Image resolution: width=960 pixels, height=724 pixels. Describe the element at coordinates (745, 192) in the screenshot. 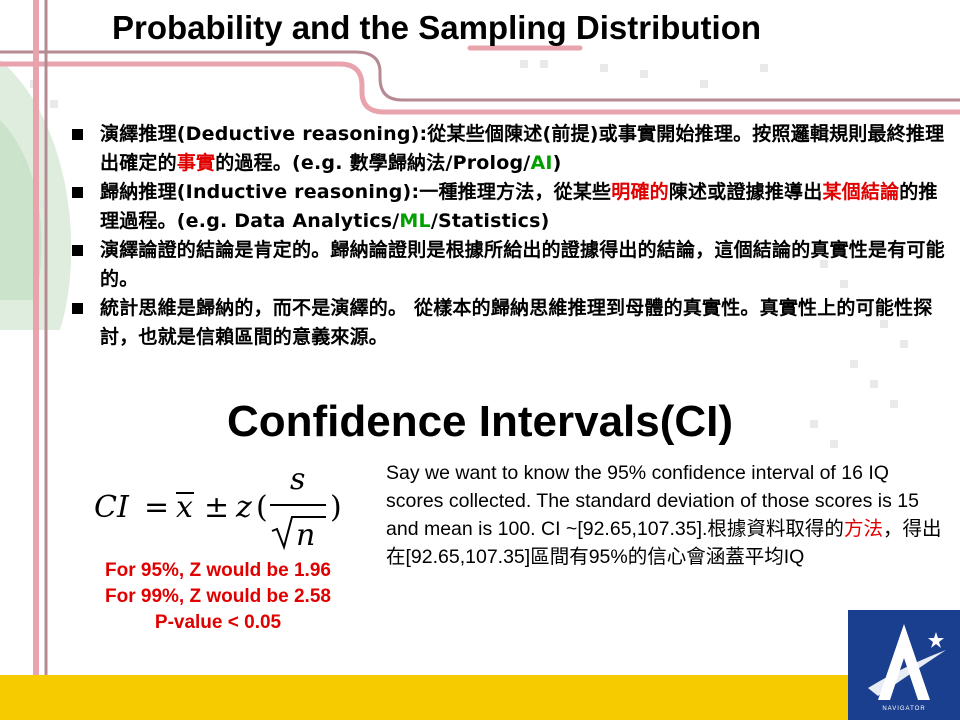

I see `bullet-text-run: 陳述或證據推導出` at that location.